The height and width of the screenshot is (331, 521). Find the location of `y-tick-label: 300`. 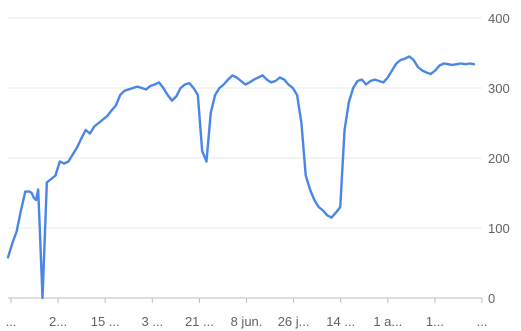

y-tick-label: 300 is located at coordinates (499, 88).